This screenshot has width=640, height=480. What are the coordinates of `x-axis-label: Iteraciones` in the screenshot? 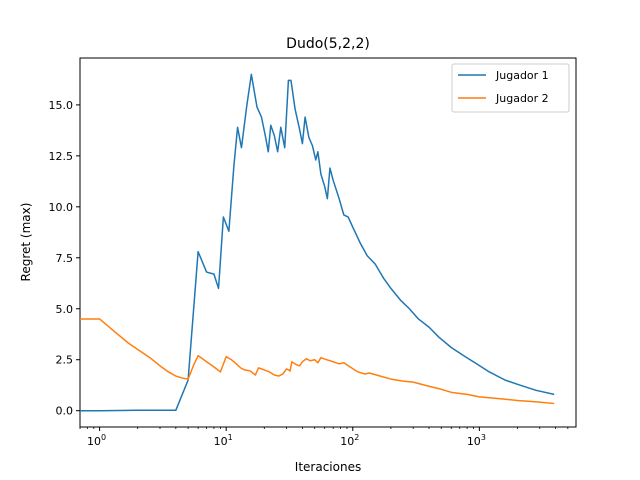 It's located at (328, 467).